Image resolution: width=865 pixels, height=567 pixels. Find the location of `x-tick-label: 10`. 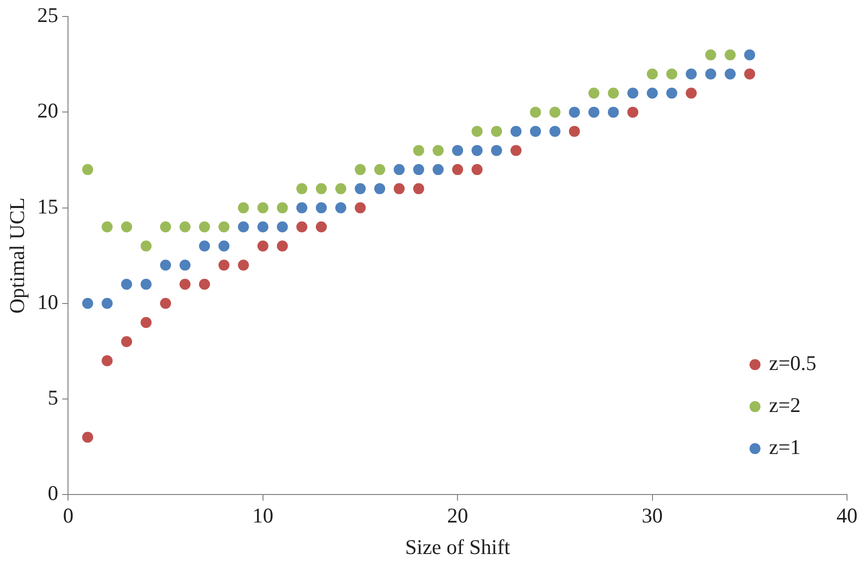

x-tick-label: 10 is located at coordinates (263, 516).